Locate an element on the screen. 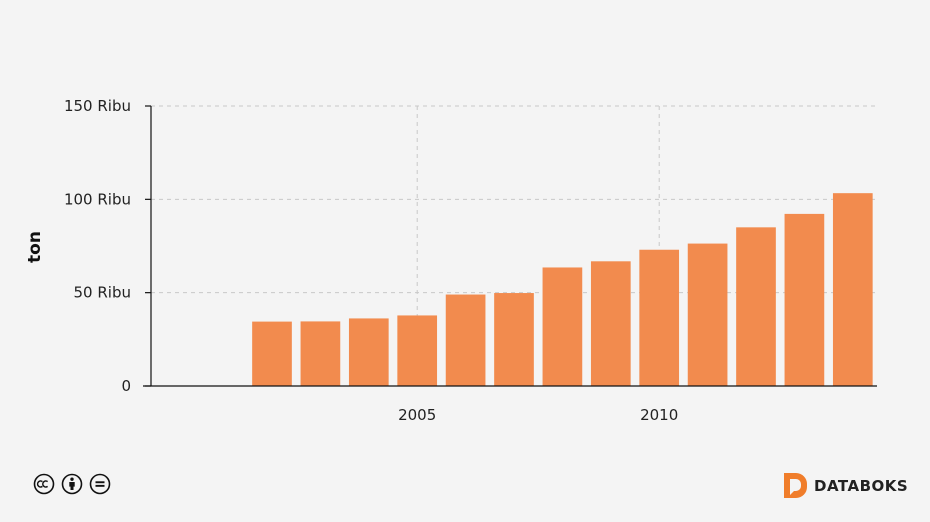  y-tick-label: 50 Ribu is located at coordinates (102, 293).